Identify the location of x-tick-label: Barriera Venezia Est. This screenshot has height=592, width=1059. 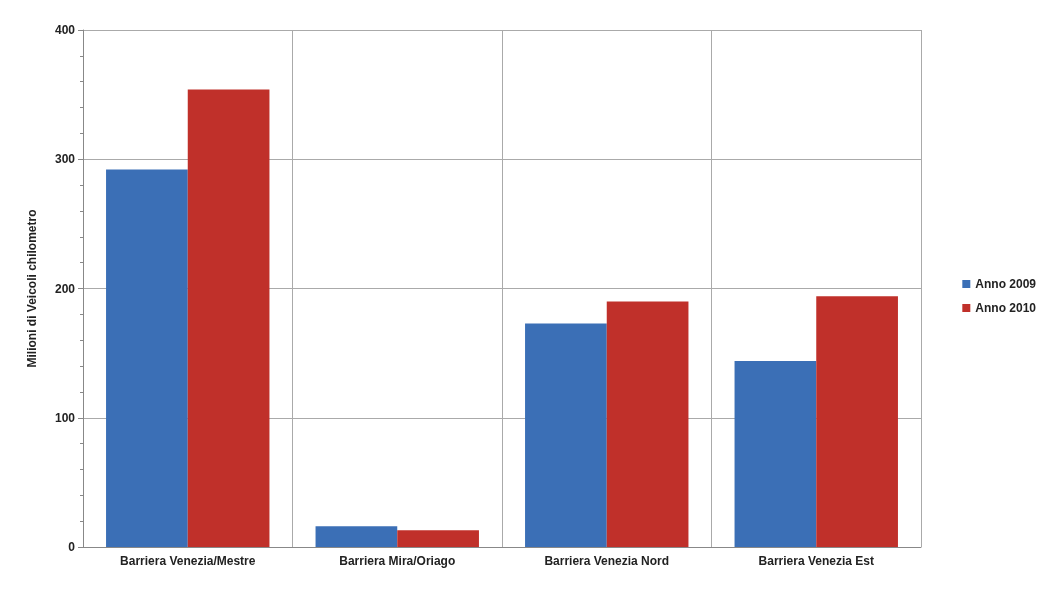
(816, 561).